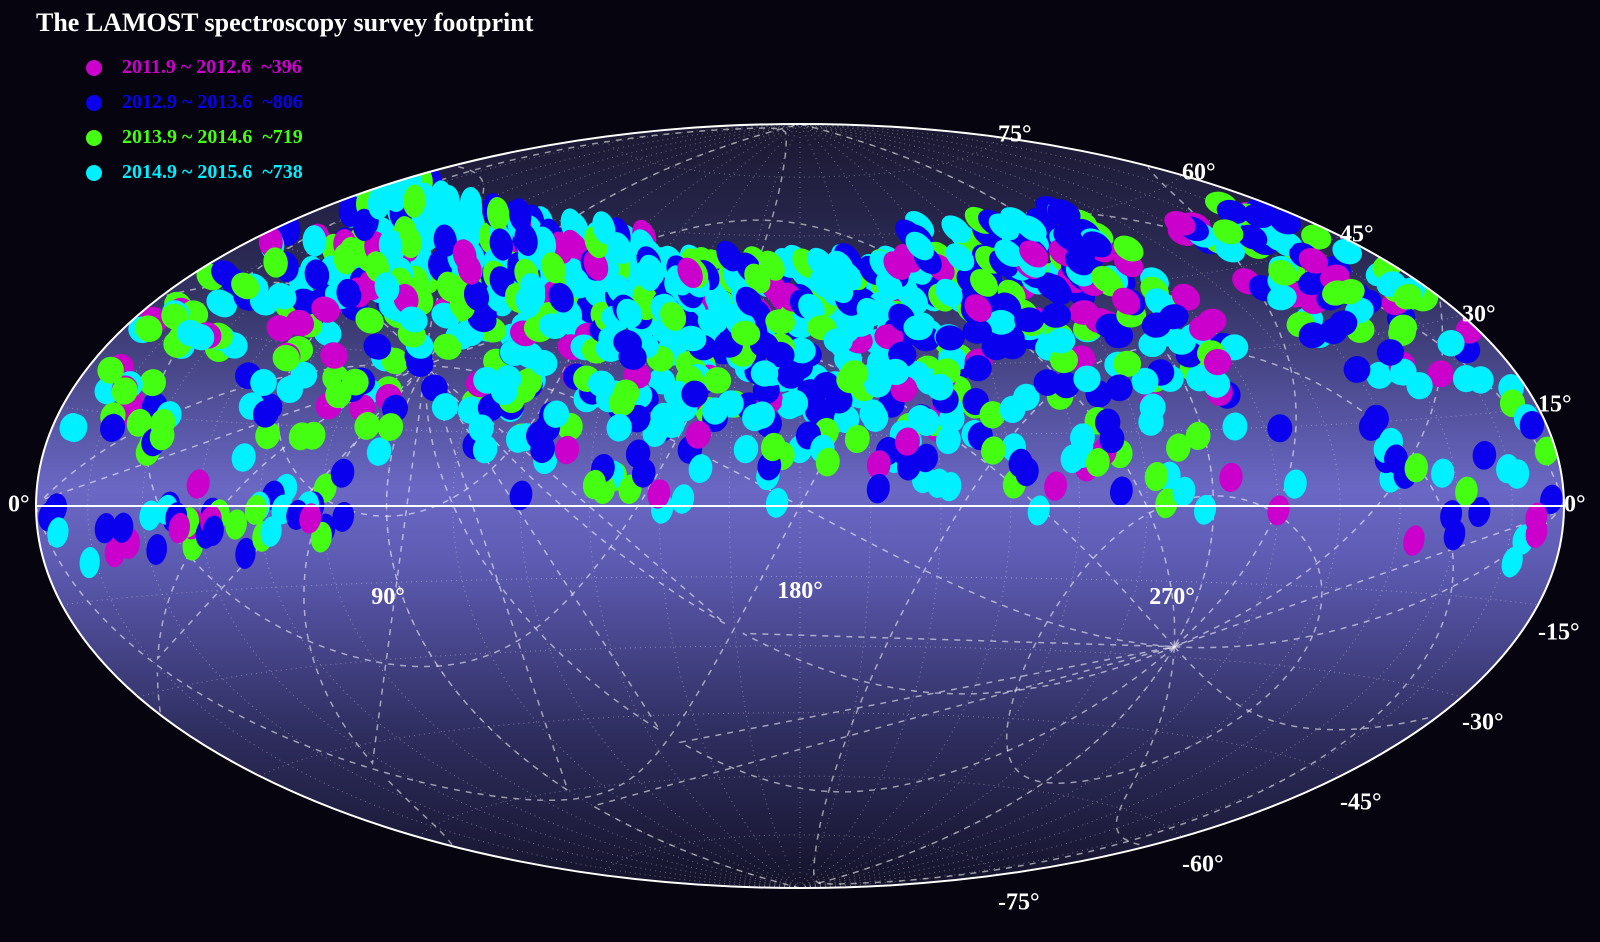 This screenshot has width=1600, height=942. Describe the element at coordinates (1203, 865) in the screenshot. I see `lat-label-60s: -60°` at that location.